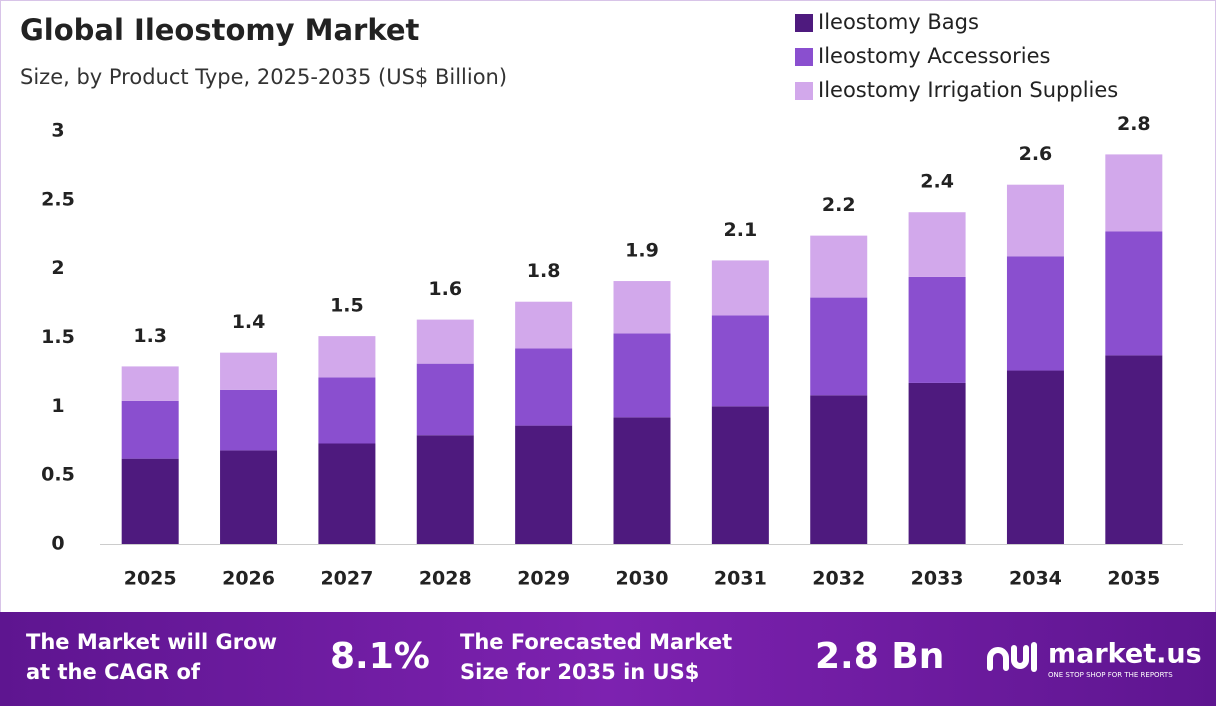 The width and height of the screenshot is (1216, 706). I want to click on total-label: 1.6, so click(445, 289).